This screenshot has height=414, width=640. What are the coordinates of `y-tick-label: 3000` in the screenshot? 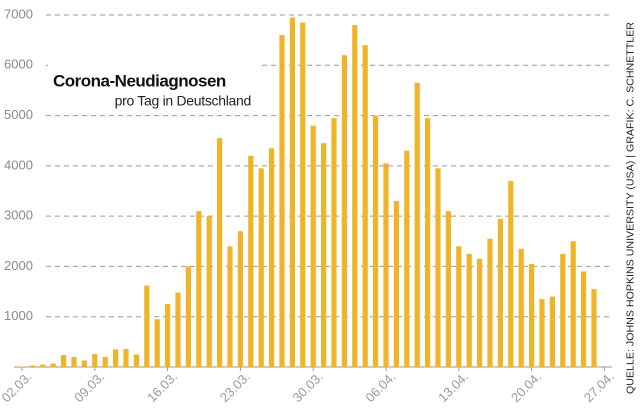 It's located at (18, 215).